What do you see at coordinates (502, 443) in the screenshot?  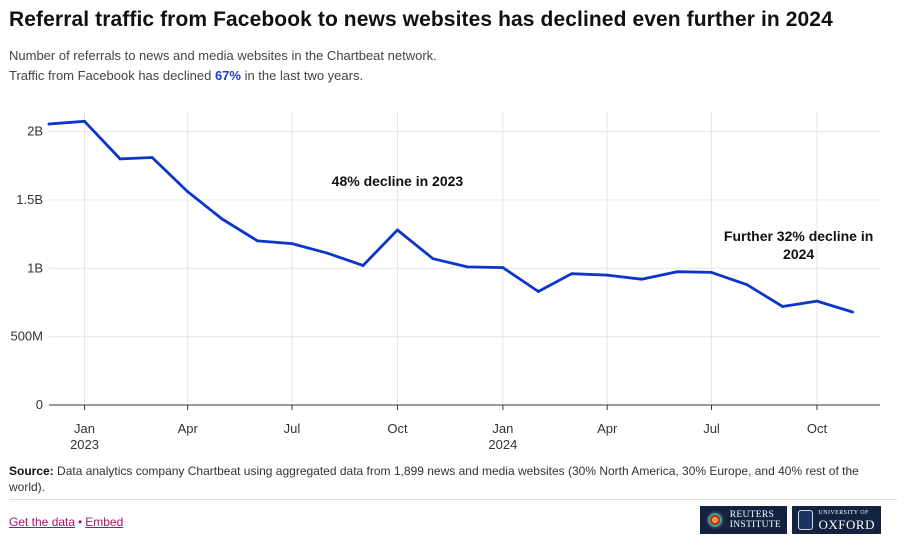 I see `x-tick-year-label: 2024` at bounding box center [502, 443].